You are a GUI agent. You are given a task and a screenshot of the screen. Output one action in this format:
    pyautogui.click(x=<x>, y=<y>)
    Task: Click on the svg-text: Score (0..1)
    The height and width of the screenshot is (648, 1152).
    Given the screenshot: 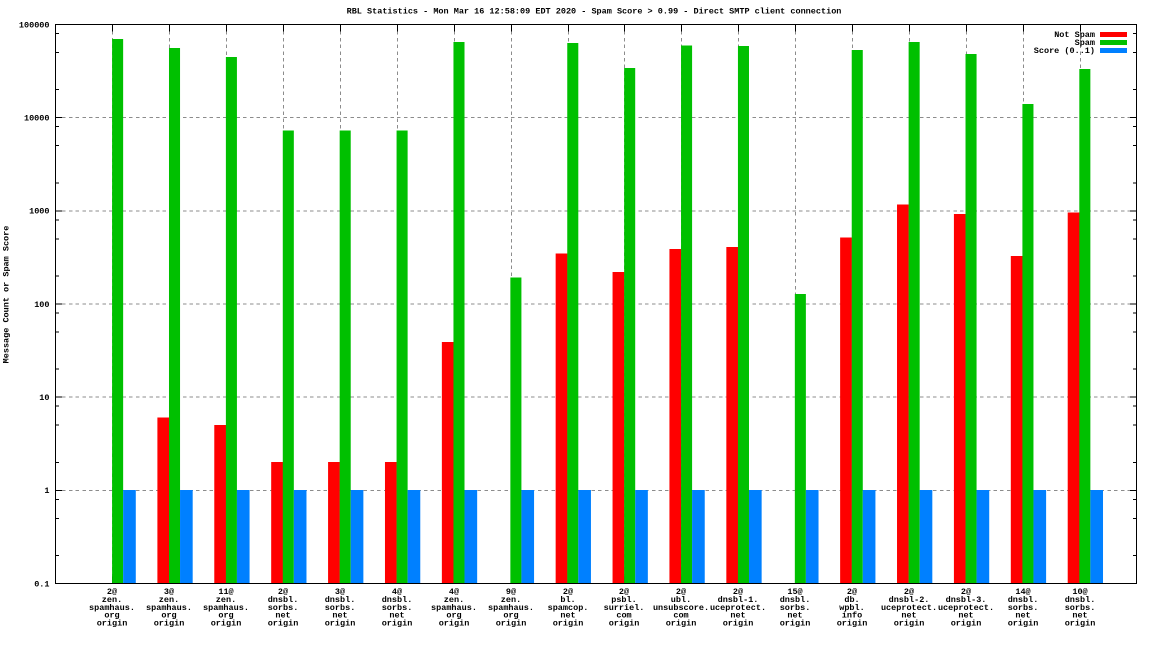 What is the action you would take?
    pyautogui.click(x=1064, y=51)
    